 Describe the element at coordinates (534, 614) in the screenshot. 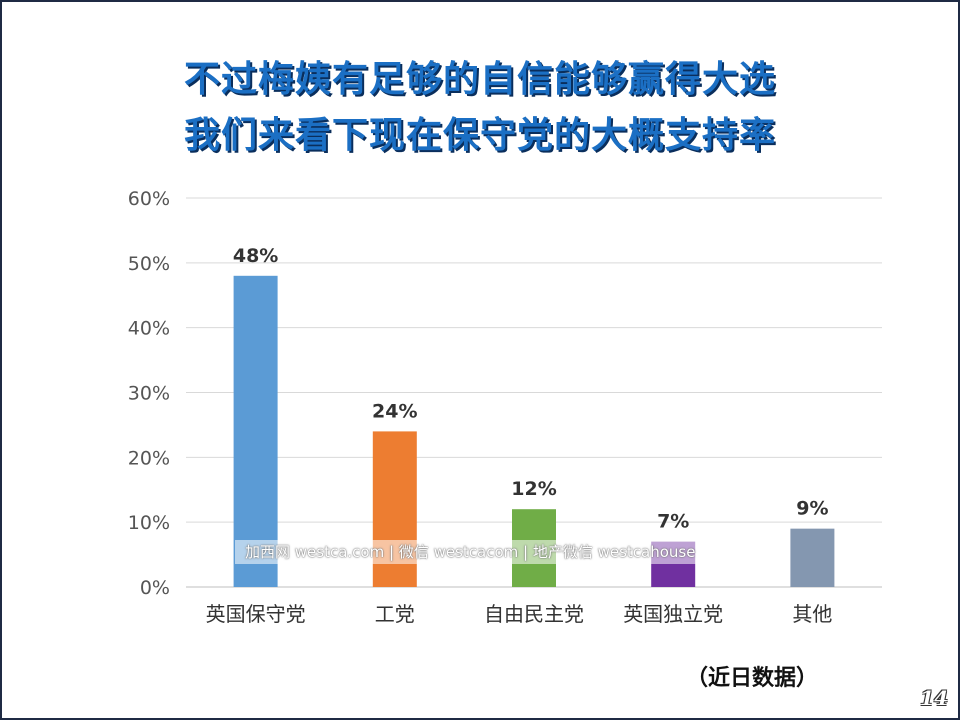

I see `category-label: 自由民主党` at that location.